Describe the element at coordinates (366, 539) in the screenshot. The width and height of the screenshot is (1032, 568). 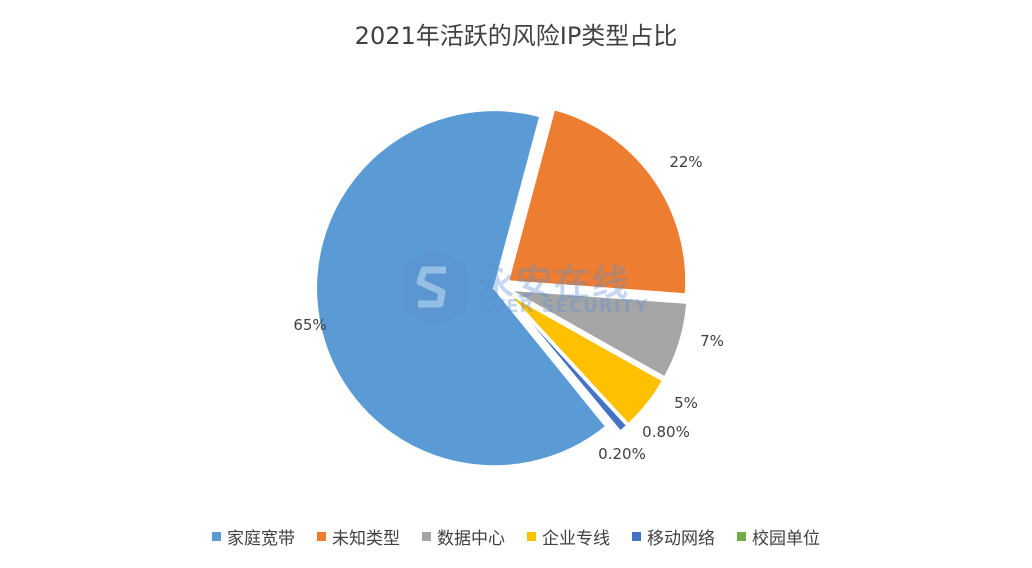
I see `legend-label: 未知类型` at that location.